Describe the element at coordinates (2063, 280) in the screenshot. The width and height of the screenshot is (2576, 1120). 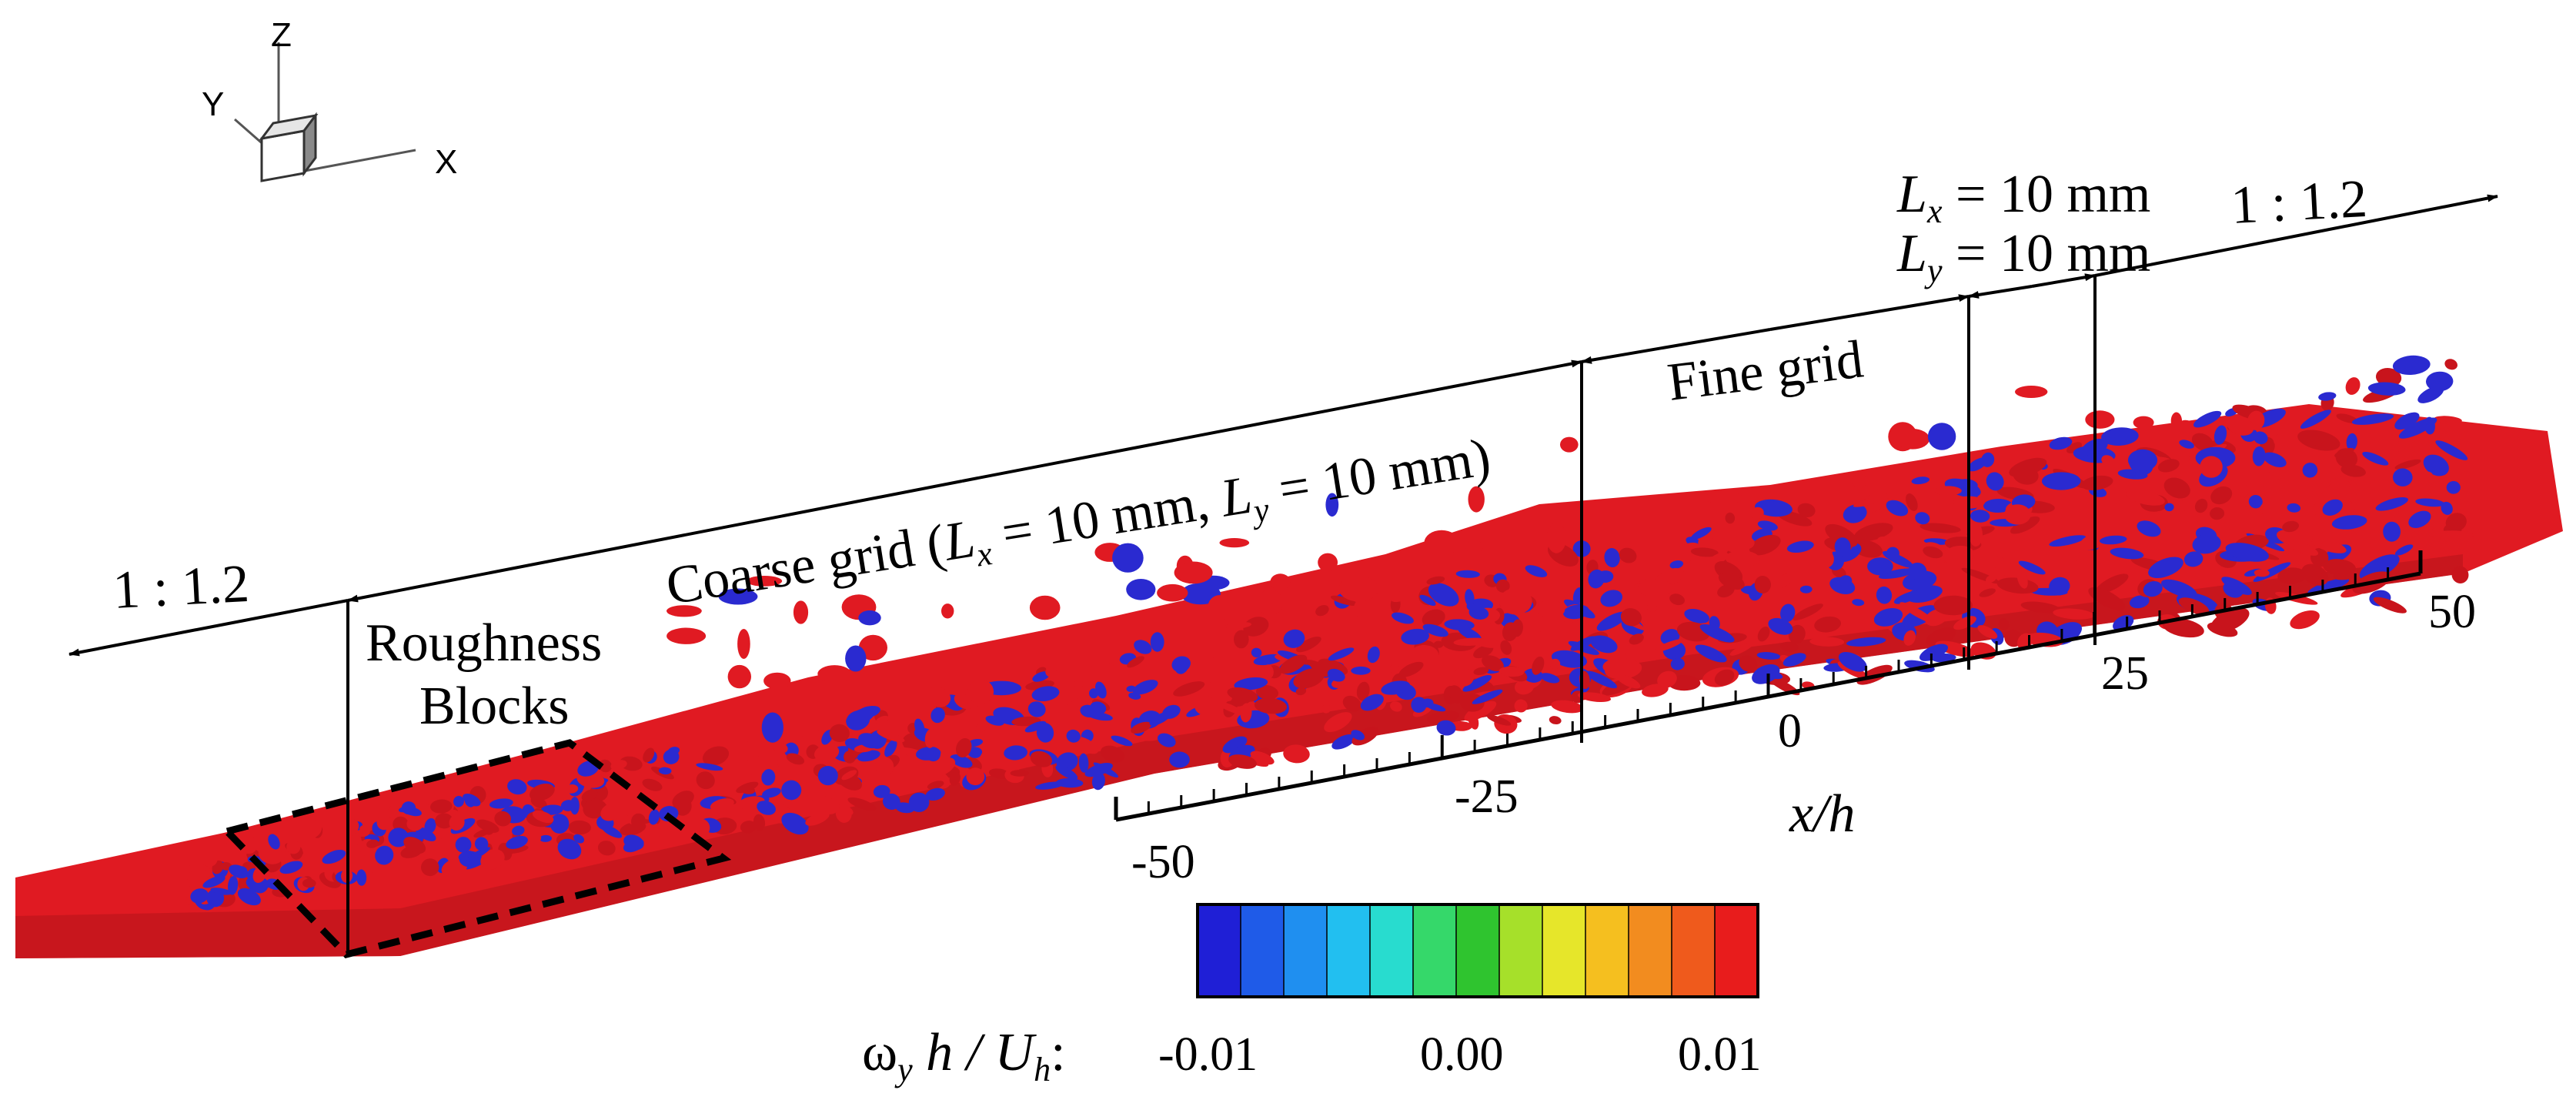
I see `transition-arrow-right` at that location.